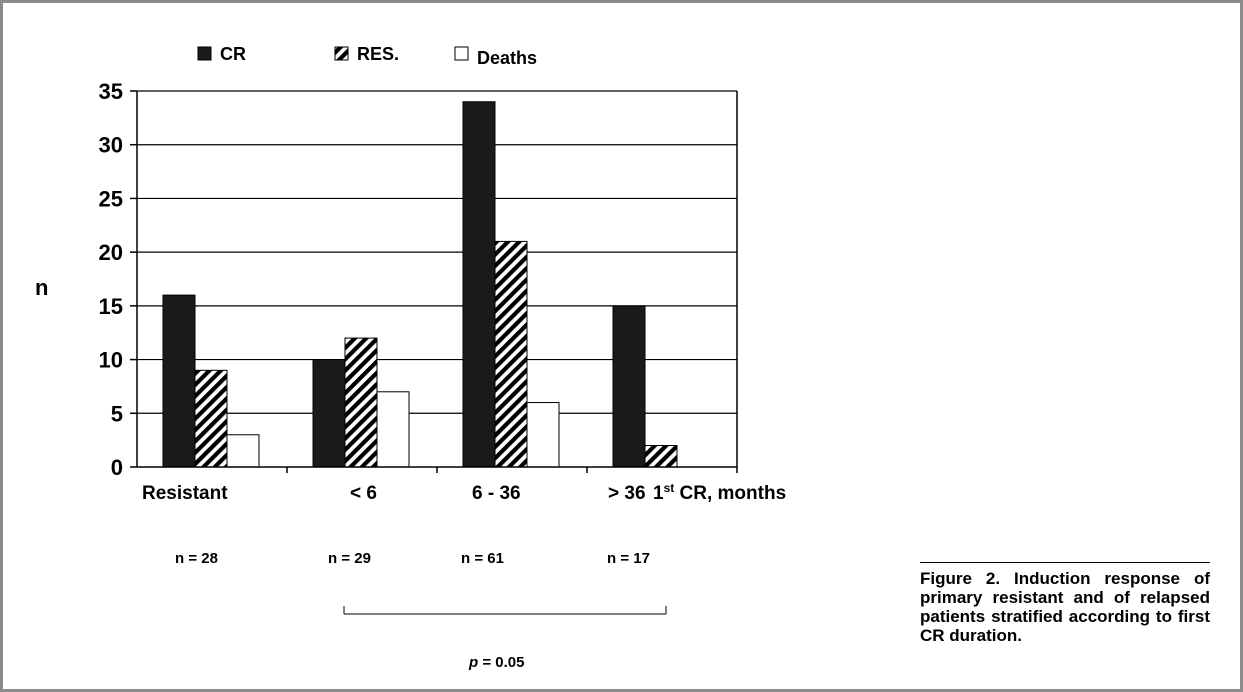 This screenshot has width=1243, height=692. Describe the element at coordinates (627, 493) in the screenshot. I see `x-tick-label: > 36` at that location.